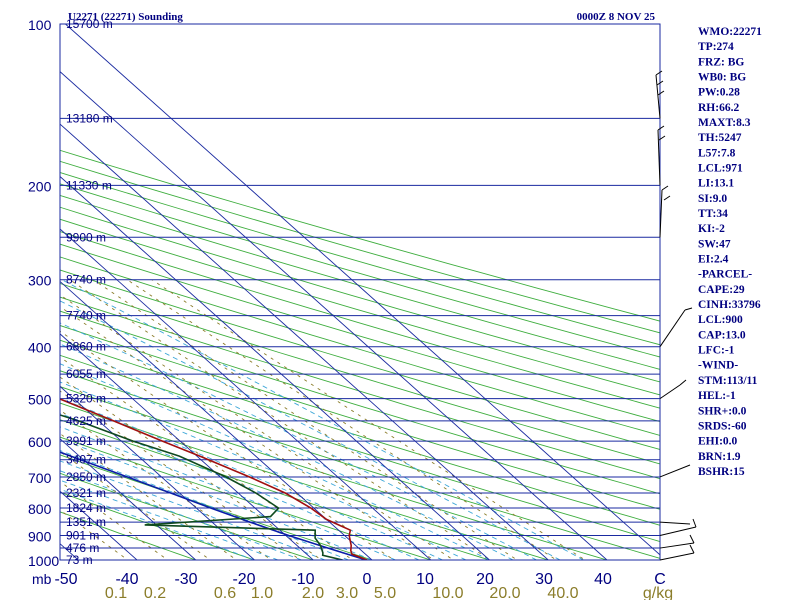  I want to click on pressure-tick-label: 500, so click(40, 400).